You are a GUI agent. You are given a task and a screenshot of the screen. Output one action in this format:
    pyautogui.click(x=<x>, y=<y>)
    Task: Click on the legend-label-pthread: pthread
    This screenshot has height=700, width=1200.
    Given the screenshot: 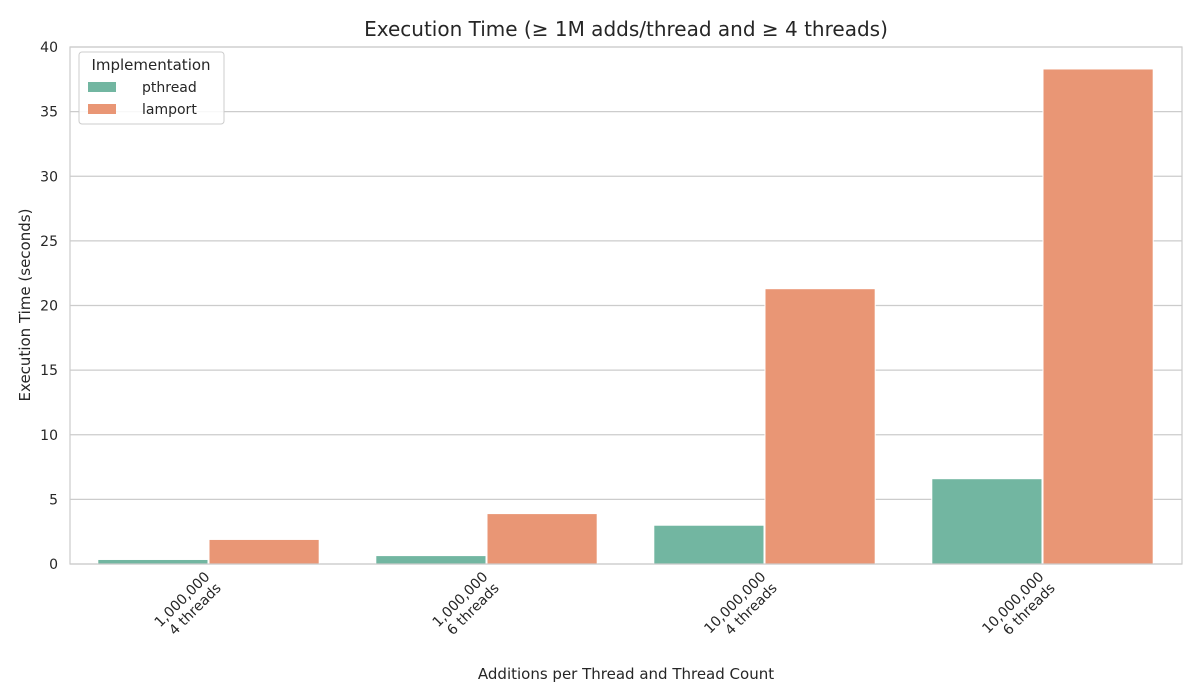 What is the action you would take?
    pyautogui.click(x=169, y=88)
    